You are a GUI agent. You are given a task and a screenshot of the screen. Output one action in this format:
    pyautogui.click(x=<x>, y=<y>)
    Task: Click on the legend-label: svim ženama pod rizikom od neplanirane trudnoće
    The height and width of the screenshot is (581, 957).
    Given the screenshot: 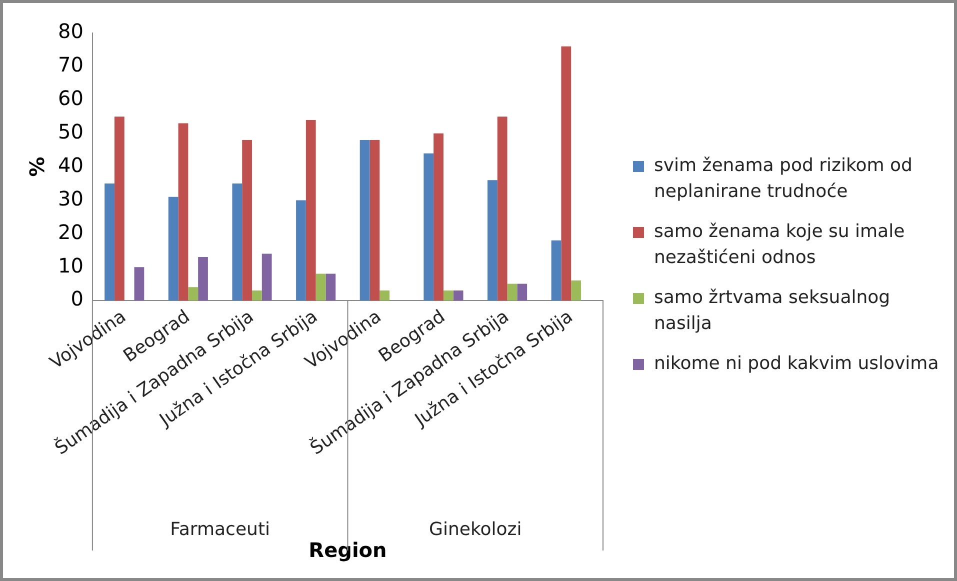 What is the action you would take?
    pyautogui.click(x=784, y=179)
    